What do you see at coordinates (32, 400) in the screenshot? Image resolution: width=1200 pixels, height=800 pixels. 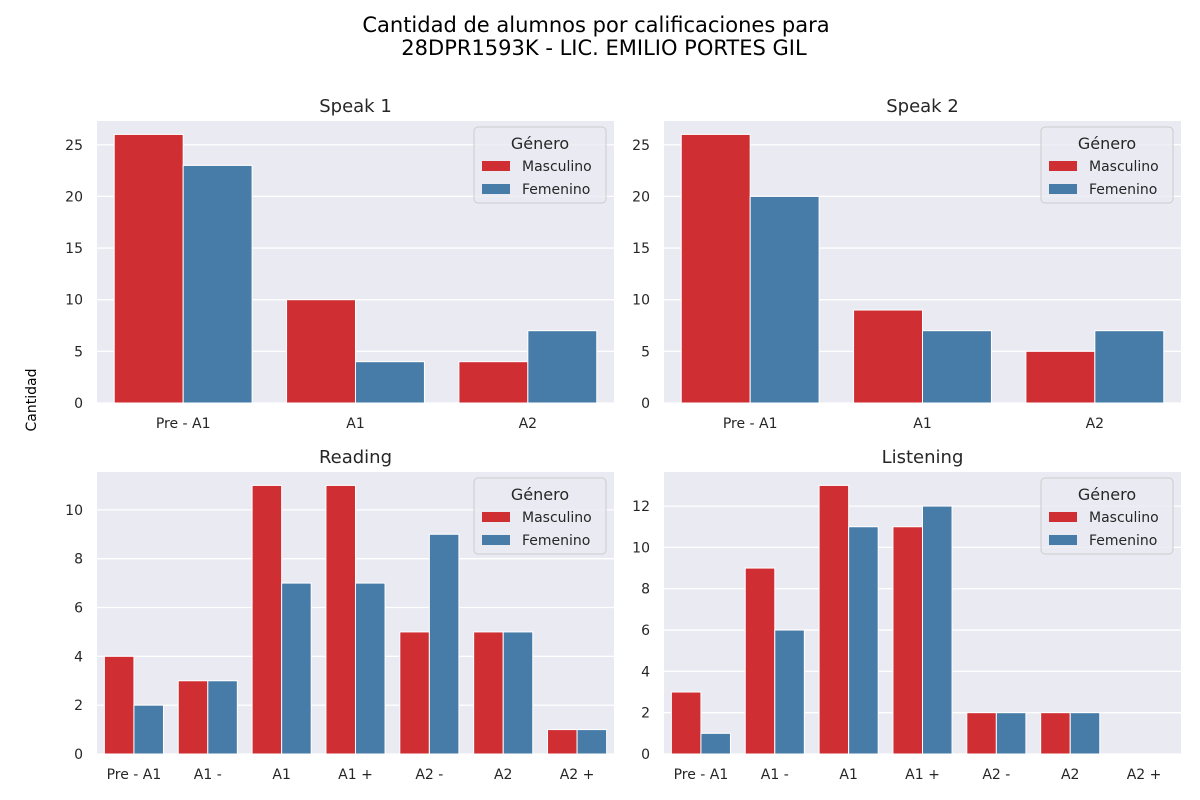 I see `y-axis-label: Cantidad` at bounding box center [32, 400].